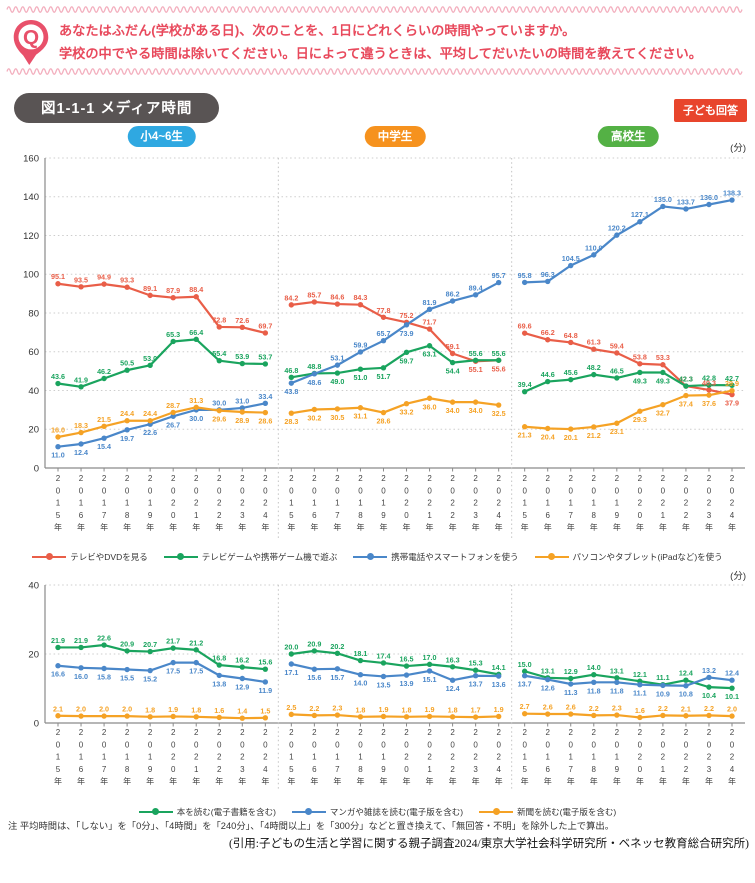  I want to click on svg-text: 120, so click(31, 236).